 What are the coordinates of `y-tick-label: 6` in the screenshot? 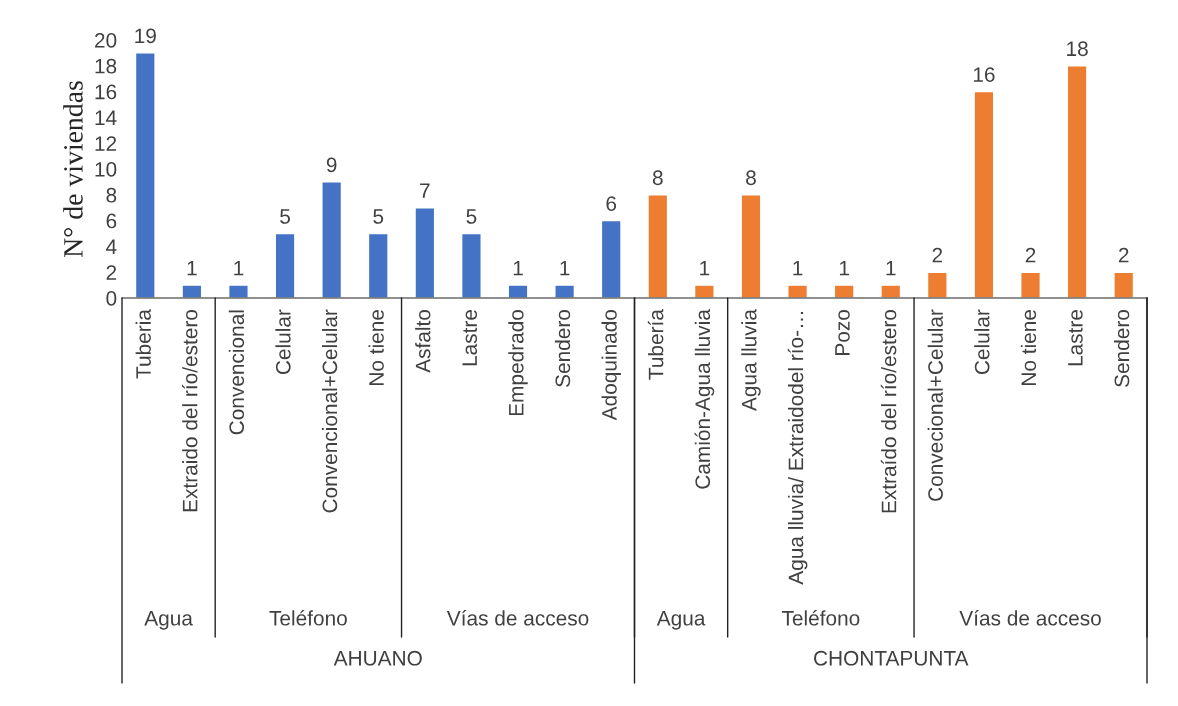 It's located at (111, 221).